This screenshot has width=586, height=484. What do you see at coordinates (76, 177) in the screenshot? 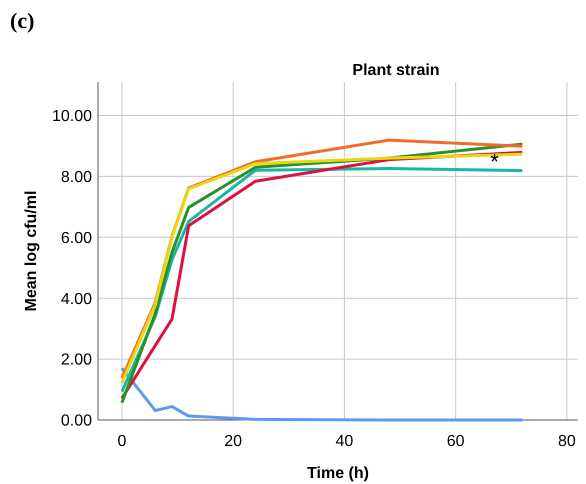
I see `y-tick-label: 8.00` at bounding box center [76, 177].